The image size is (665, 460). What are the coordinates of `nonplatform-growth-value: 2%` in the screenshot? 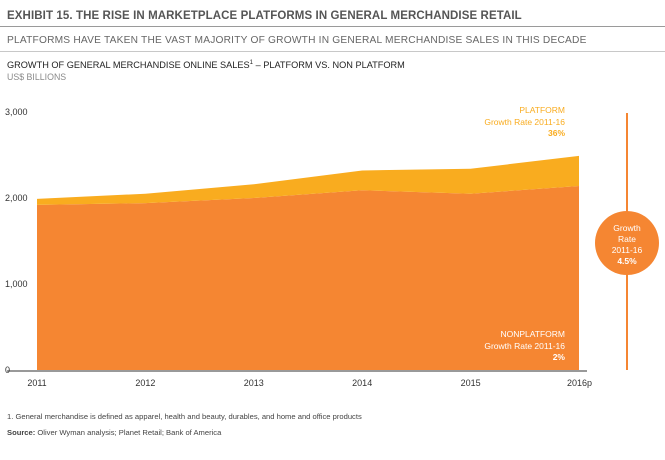 It's located at (559, 357).